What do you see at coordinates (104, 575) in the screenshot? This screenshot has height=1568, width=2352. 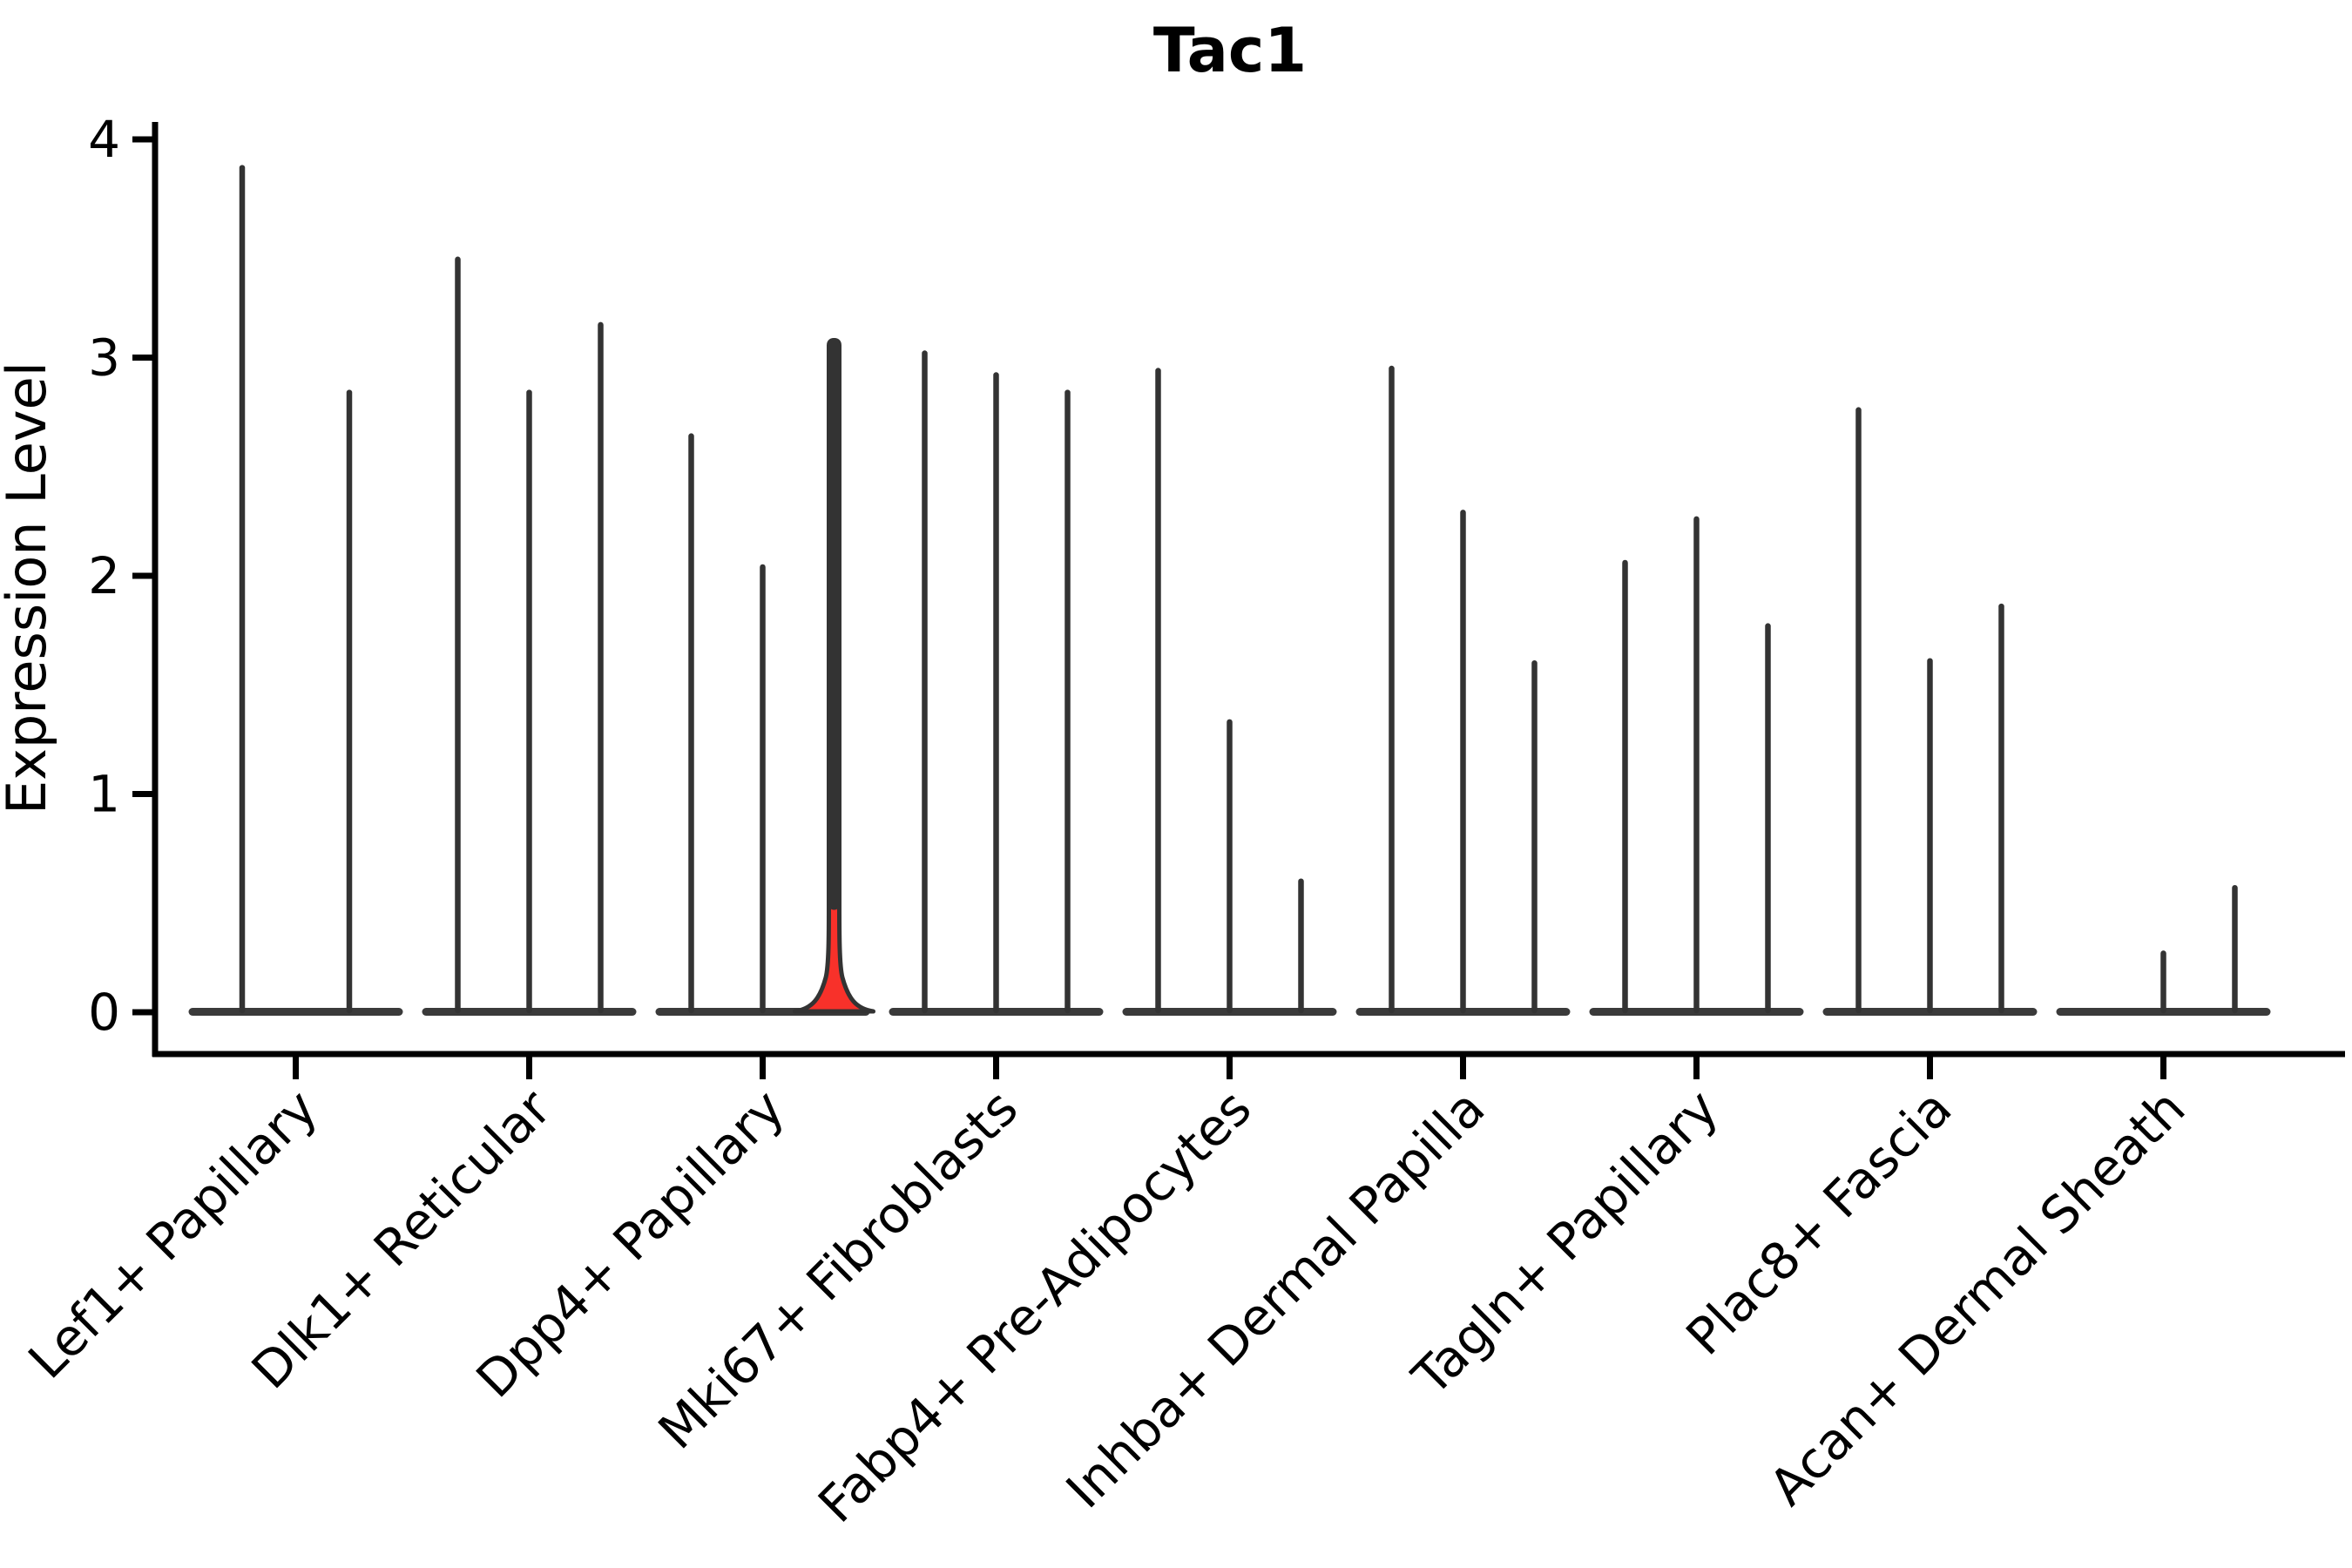 I see `y-tick-label: 2` at bounding box center [104, 575].